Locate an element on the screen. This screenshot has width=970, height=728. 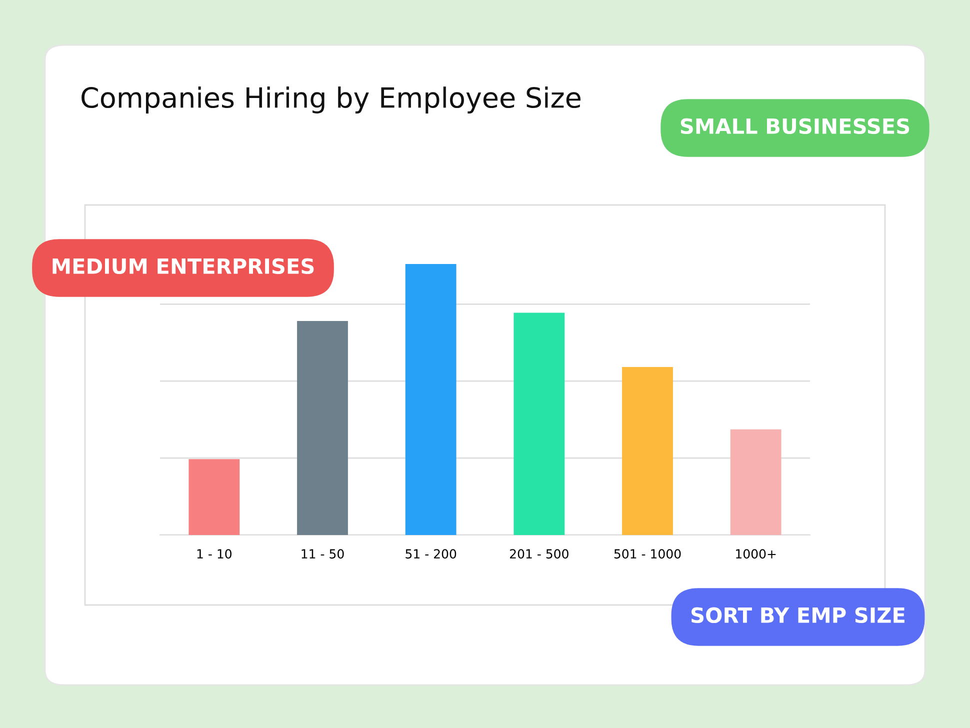
annotation: MEDIUM ENTERPRISES is located at coordinates (183, 266).